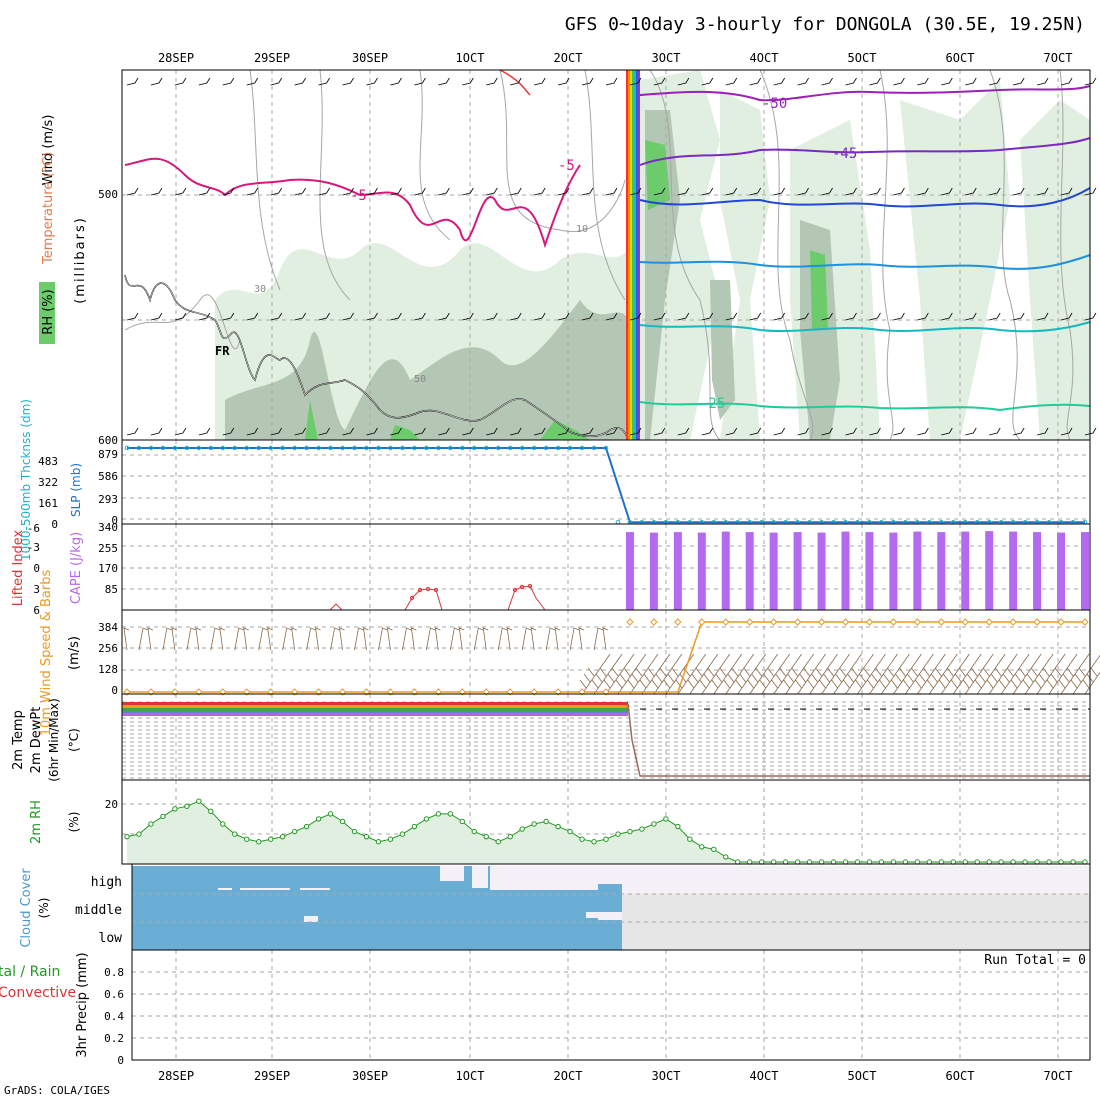 The image size is (1100, 1100). What do you see at coordinates (36, 610) in the screenshot?
I see `li-y-tick: 6` at bounding box center [36, 610].